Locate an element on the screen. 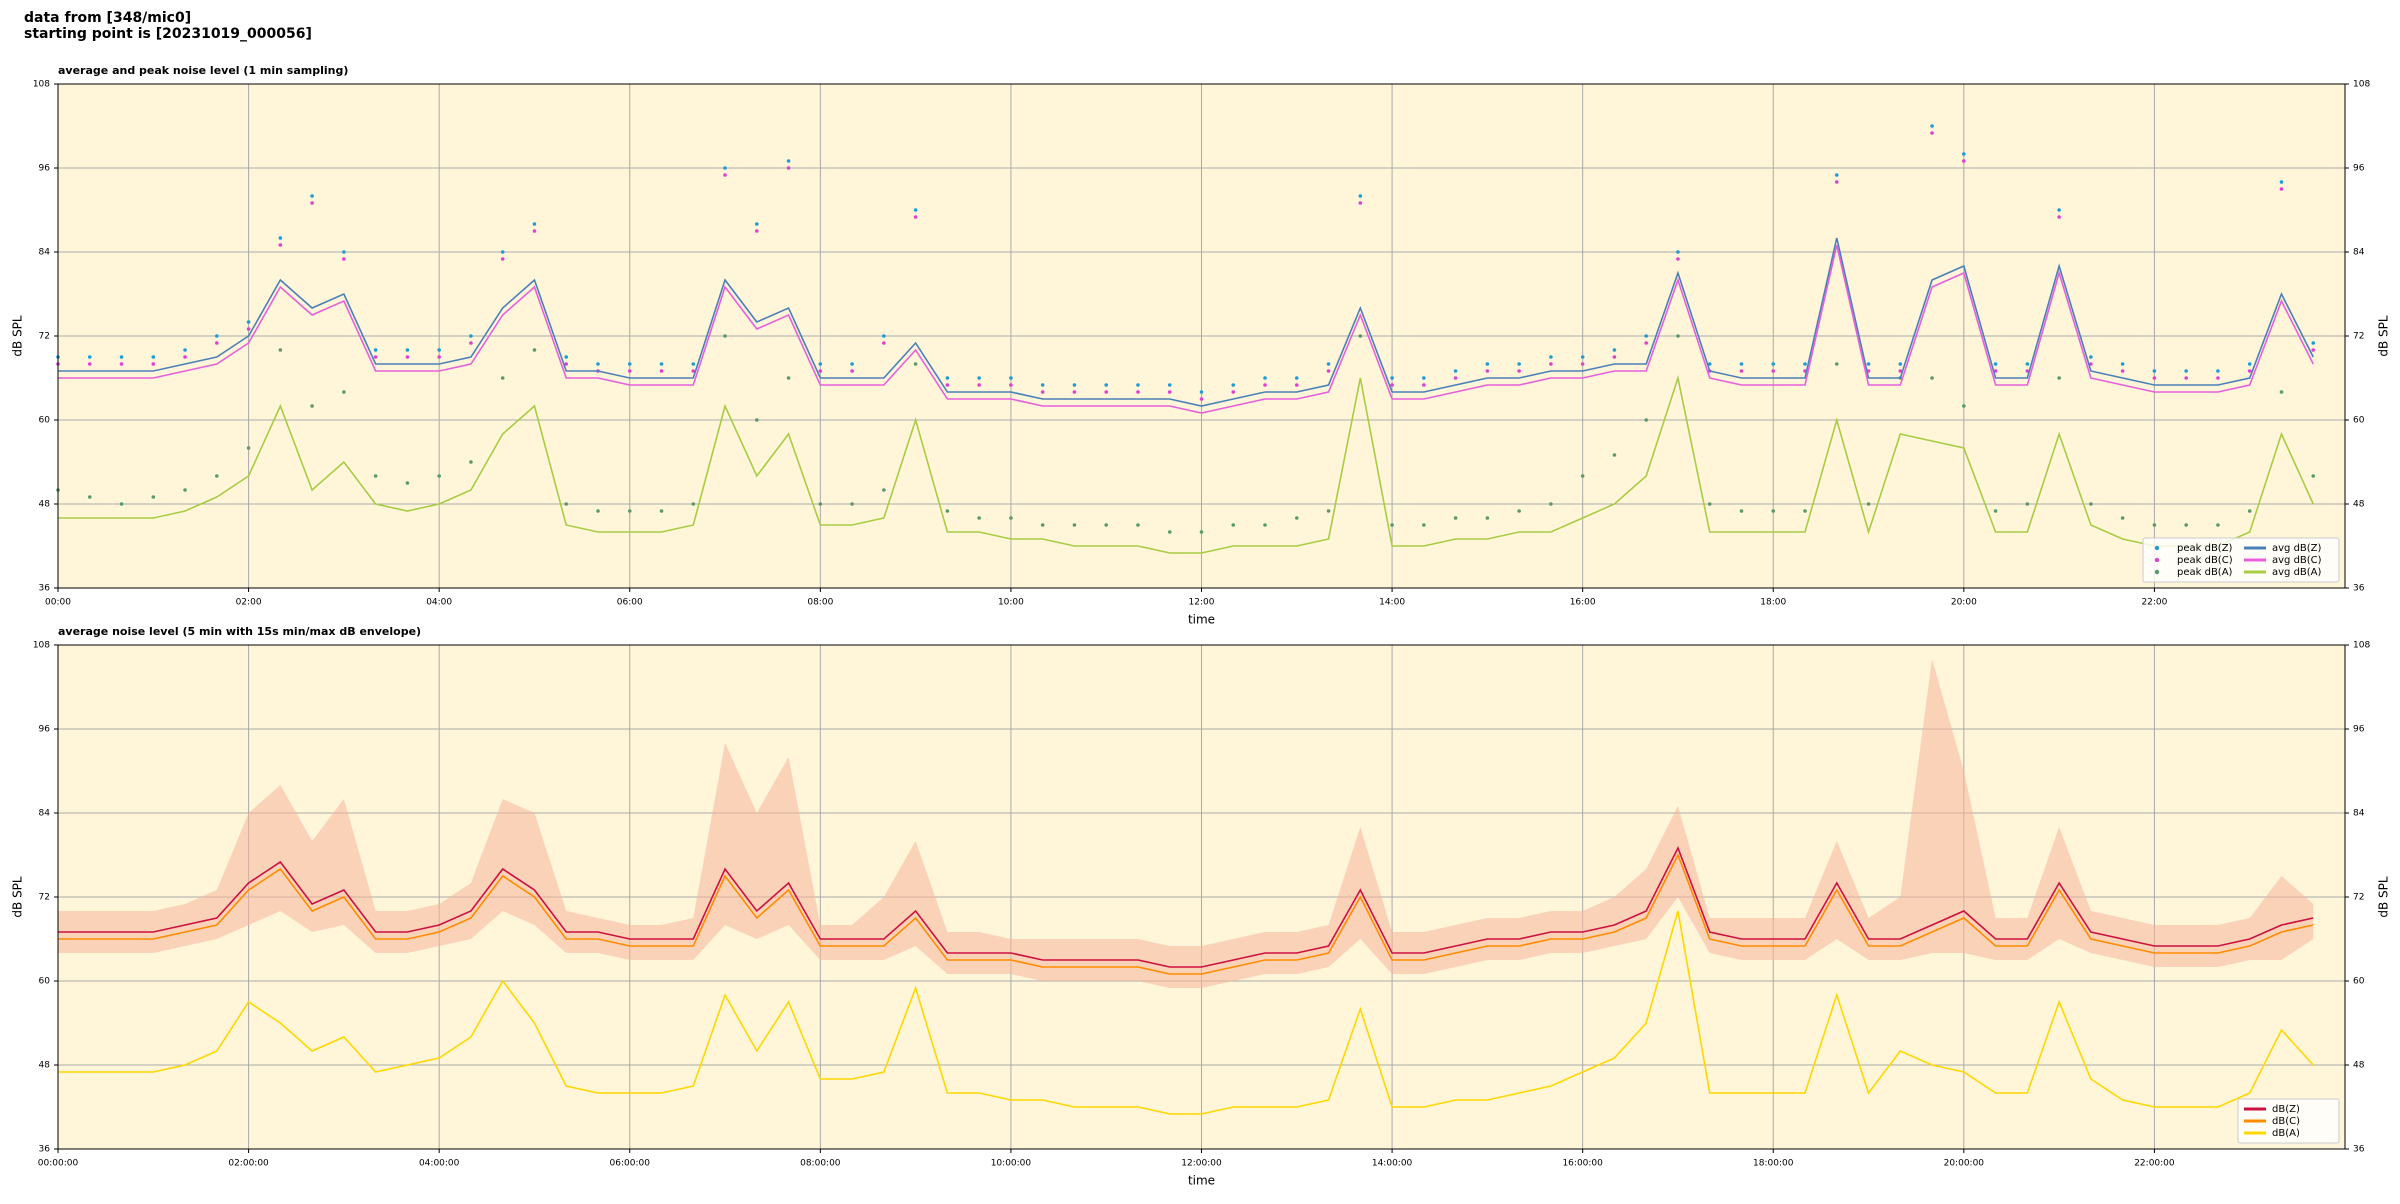 Image resolution: width=2400 pixels, height=1204 pixels. x-axis-label: time is located at coordinates (1201, 1181).